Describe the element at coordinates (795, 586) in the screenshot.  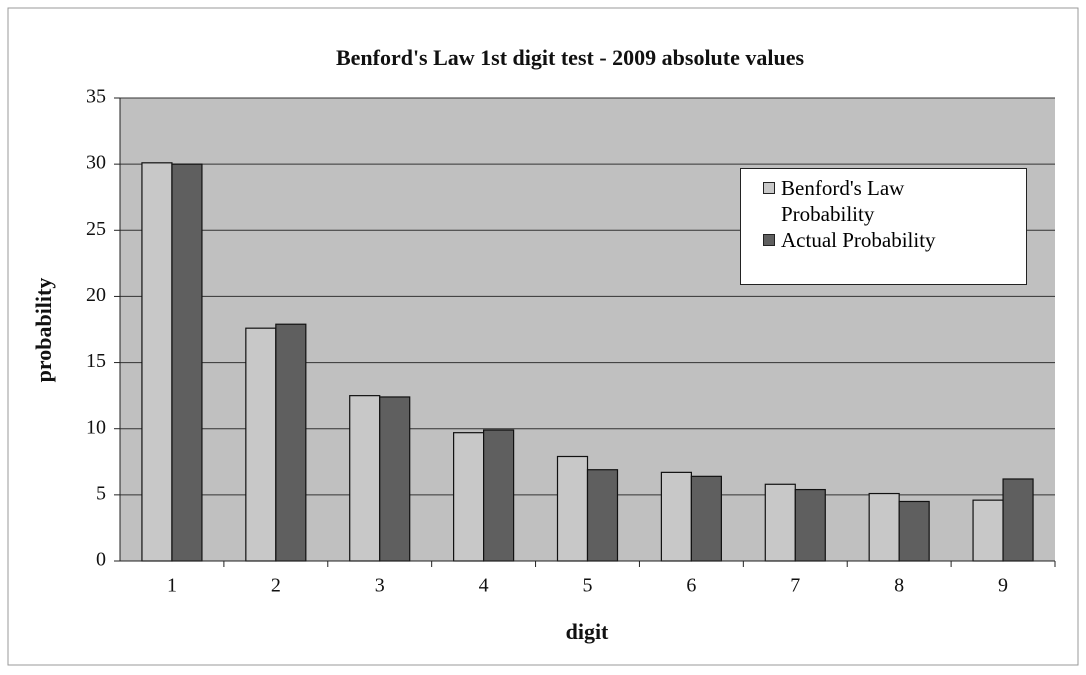
I see `x-tick-label: 7` at that location.